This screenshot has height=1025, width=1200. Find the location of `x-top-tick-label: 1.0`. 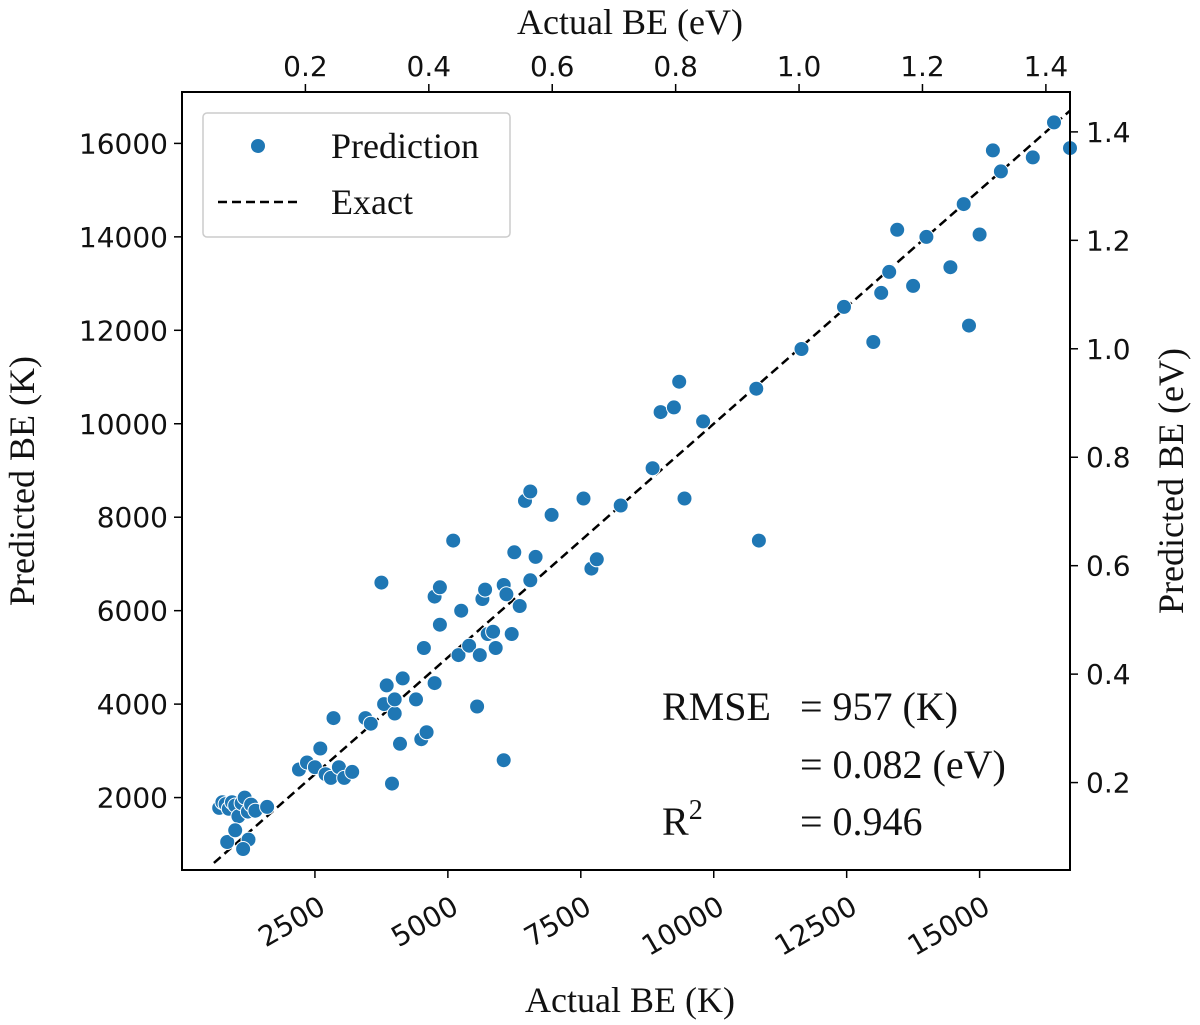

x-top-tick-label: 1.0 is located at coordinates (799, 66).